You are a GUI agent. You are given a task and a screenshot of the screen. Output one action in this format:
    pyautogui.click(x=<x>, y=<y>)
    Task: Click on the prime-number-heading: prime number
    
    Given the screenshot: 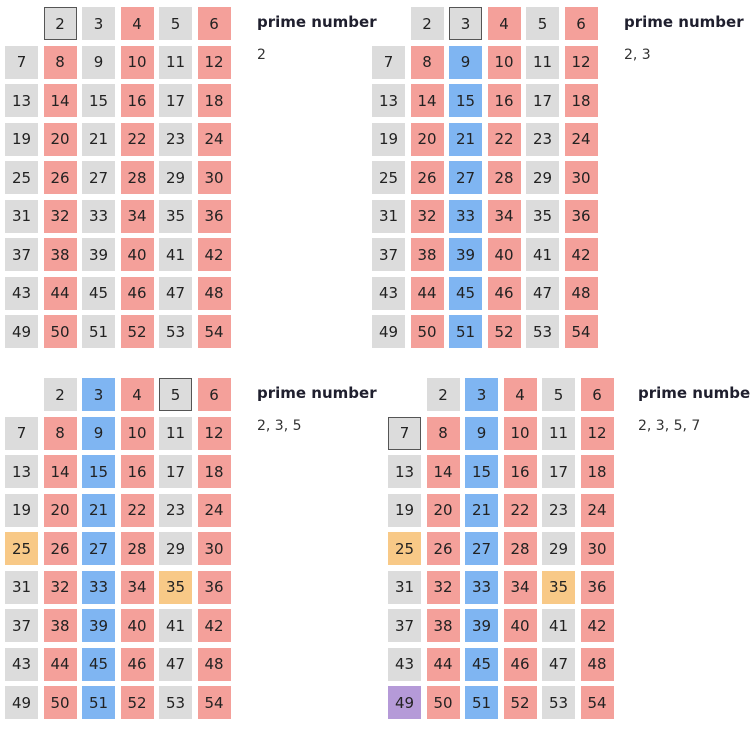 What is the action you would take?
    pyautogui.click(x=317, y=393)
    